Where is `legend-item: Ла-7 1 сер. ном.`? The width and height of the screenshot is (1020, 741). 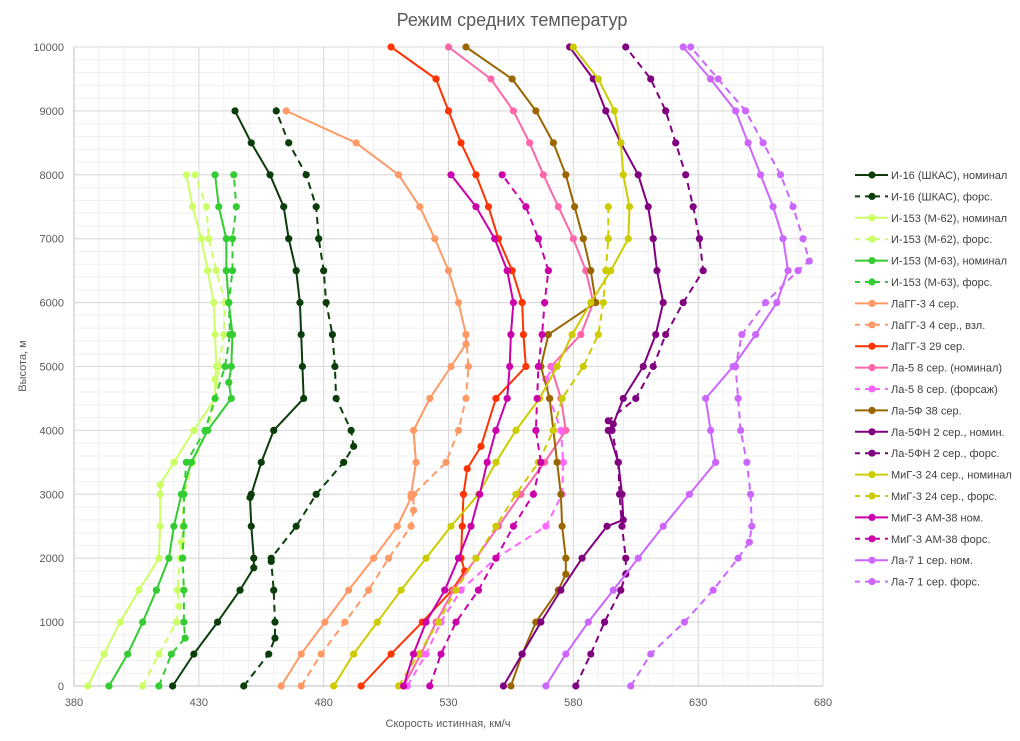
legend-item: Ла-7 1 сер. ном. is located at coordinates (914, 561).